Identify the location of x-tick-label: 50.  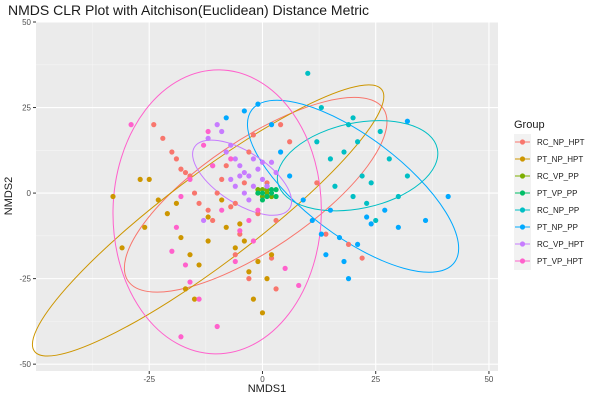
(488, 379).